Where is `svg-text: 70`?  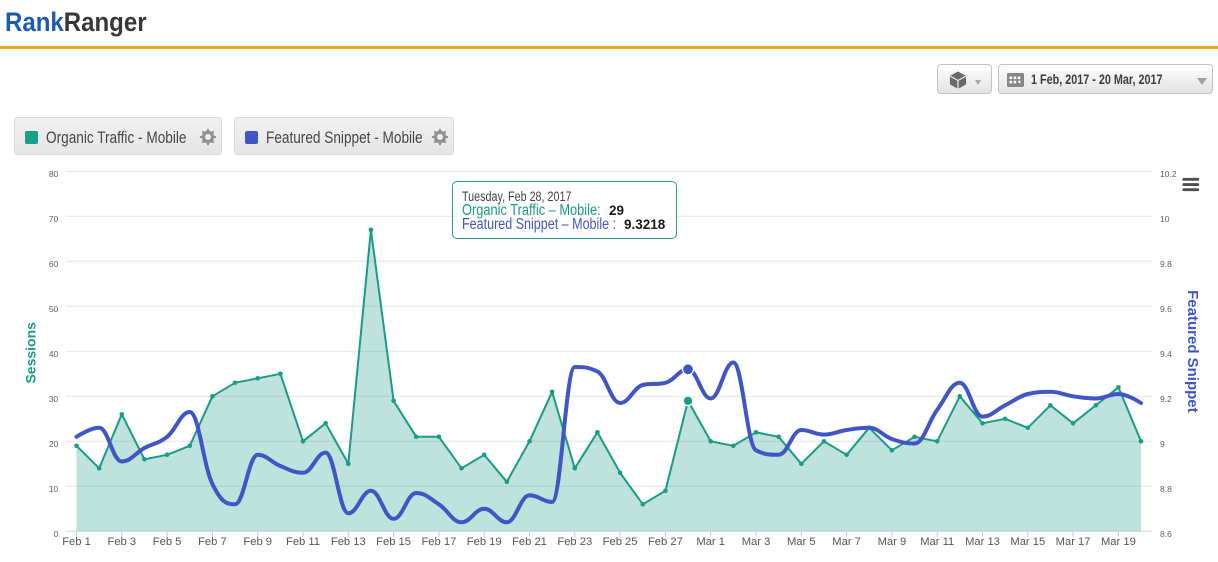
svg-text: 70 is located at coordinates (54, 219).